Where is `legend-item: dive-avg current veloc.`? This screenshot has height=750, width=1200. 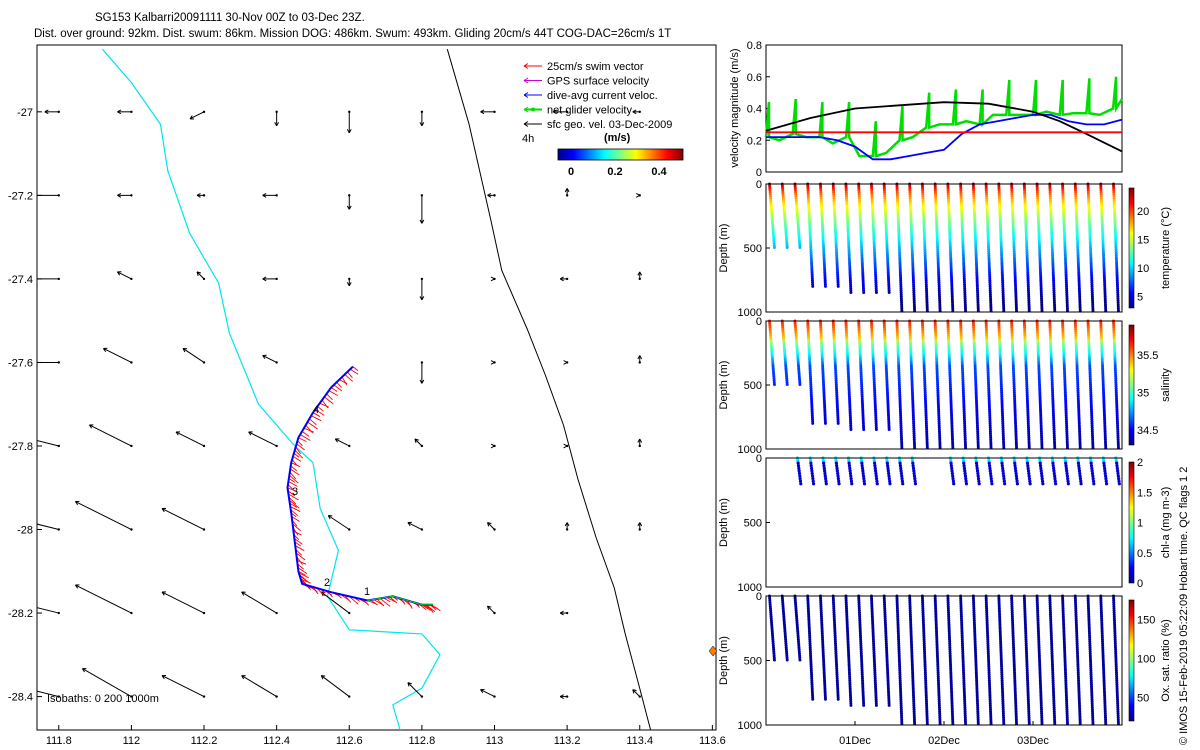 legend-item: dive-avg current veloc. is located at coordinates (590, 96).